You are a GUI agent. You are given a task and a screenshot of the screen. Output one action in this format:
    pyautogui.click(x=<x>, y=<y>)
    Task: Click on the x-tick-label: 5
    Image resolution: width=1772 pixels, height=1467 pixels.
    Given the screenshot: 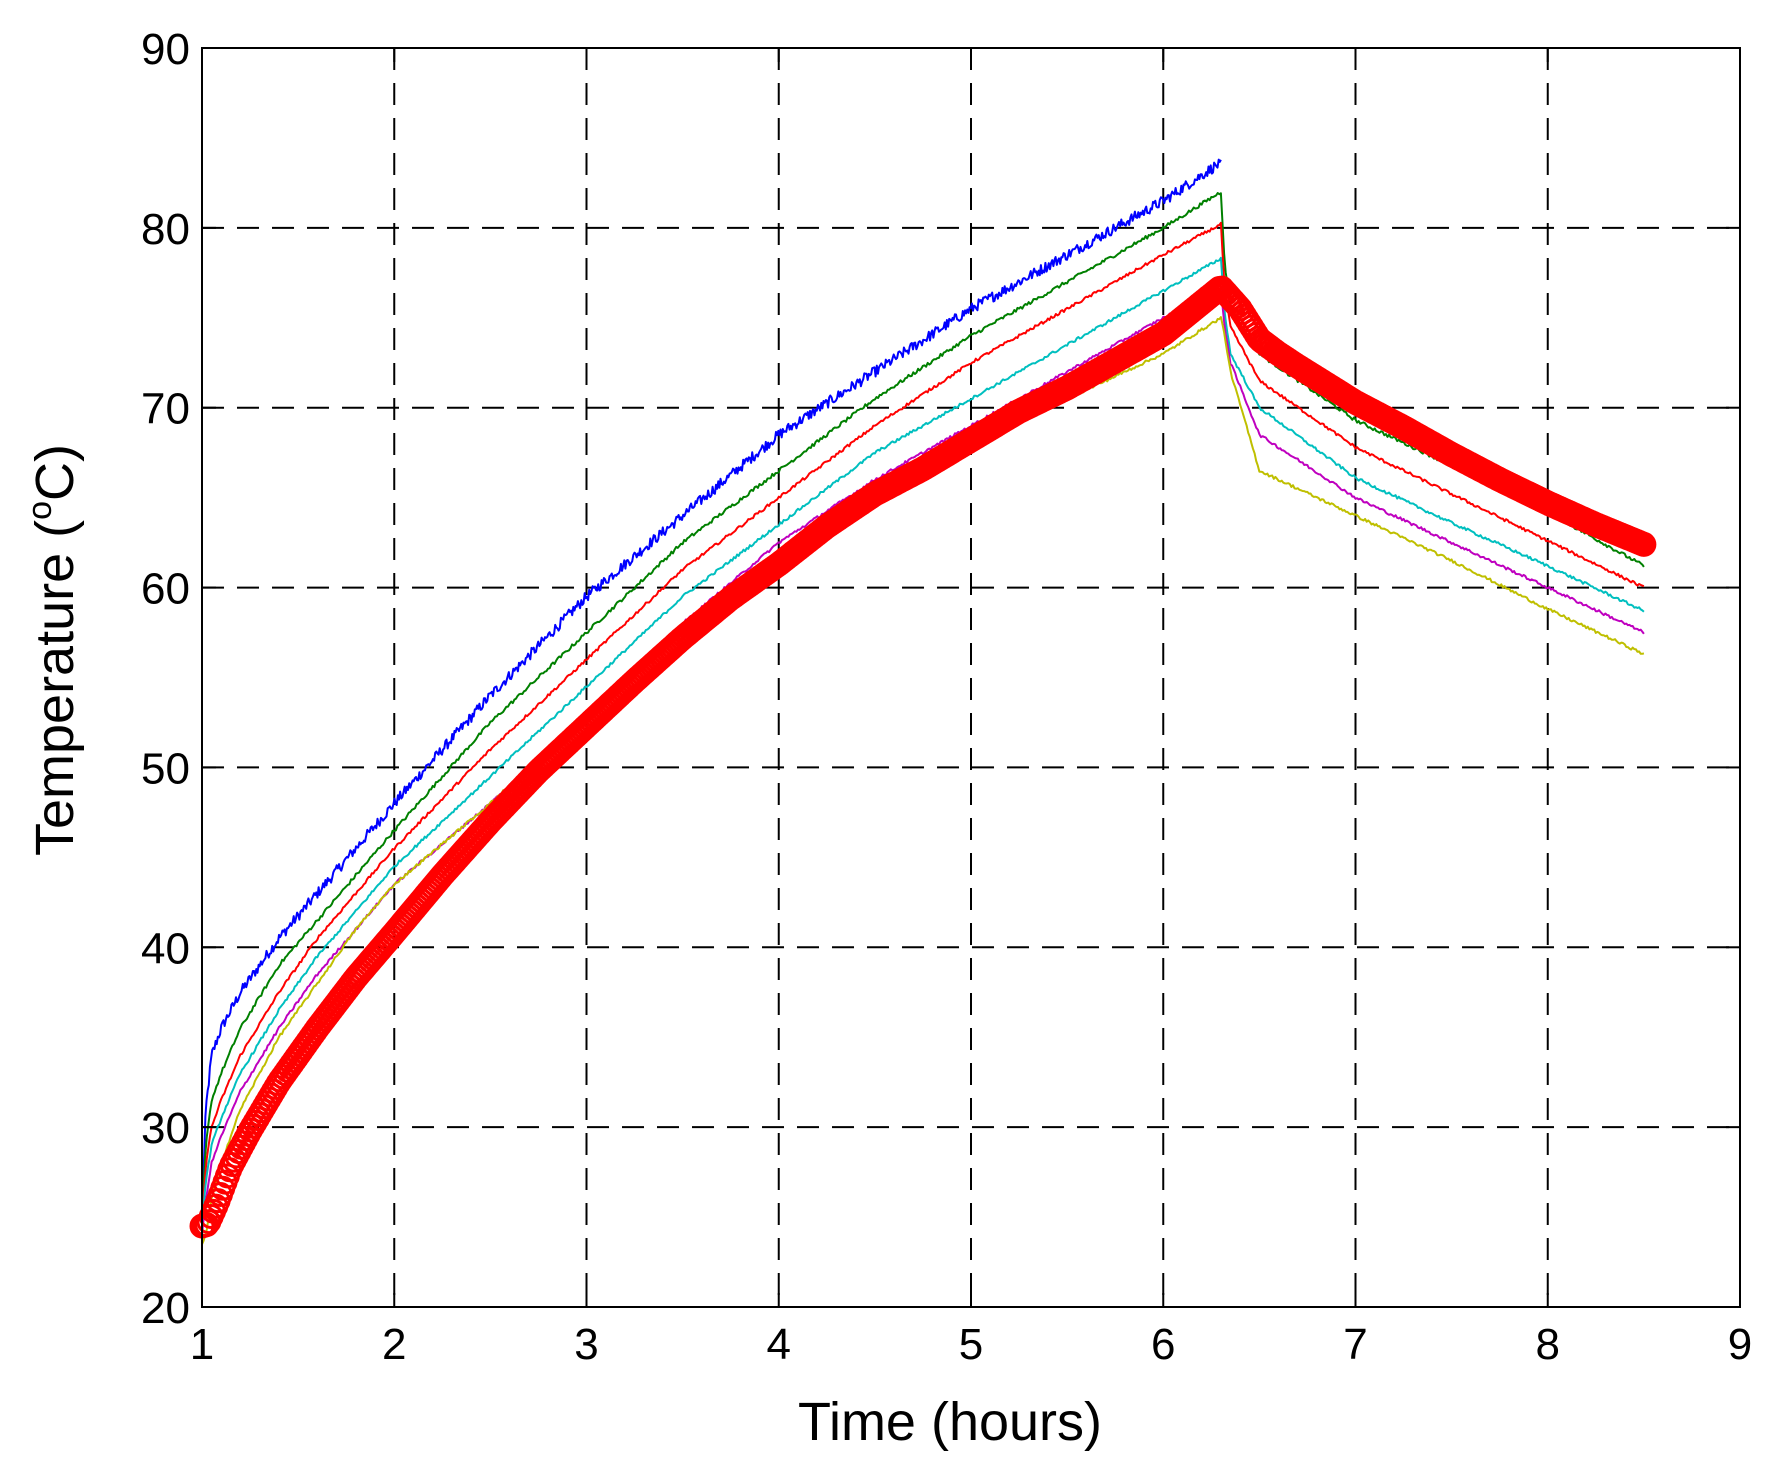 What is the action you would take?
    pyautogui.click(x=971, y=1344)
    